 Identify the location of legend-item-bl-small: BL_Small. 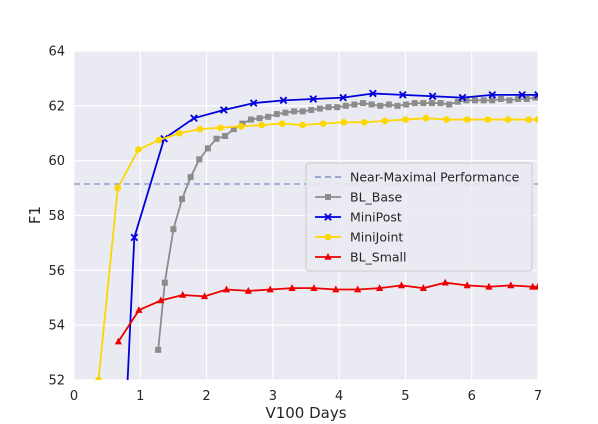
(361, 257).